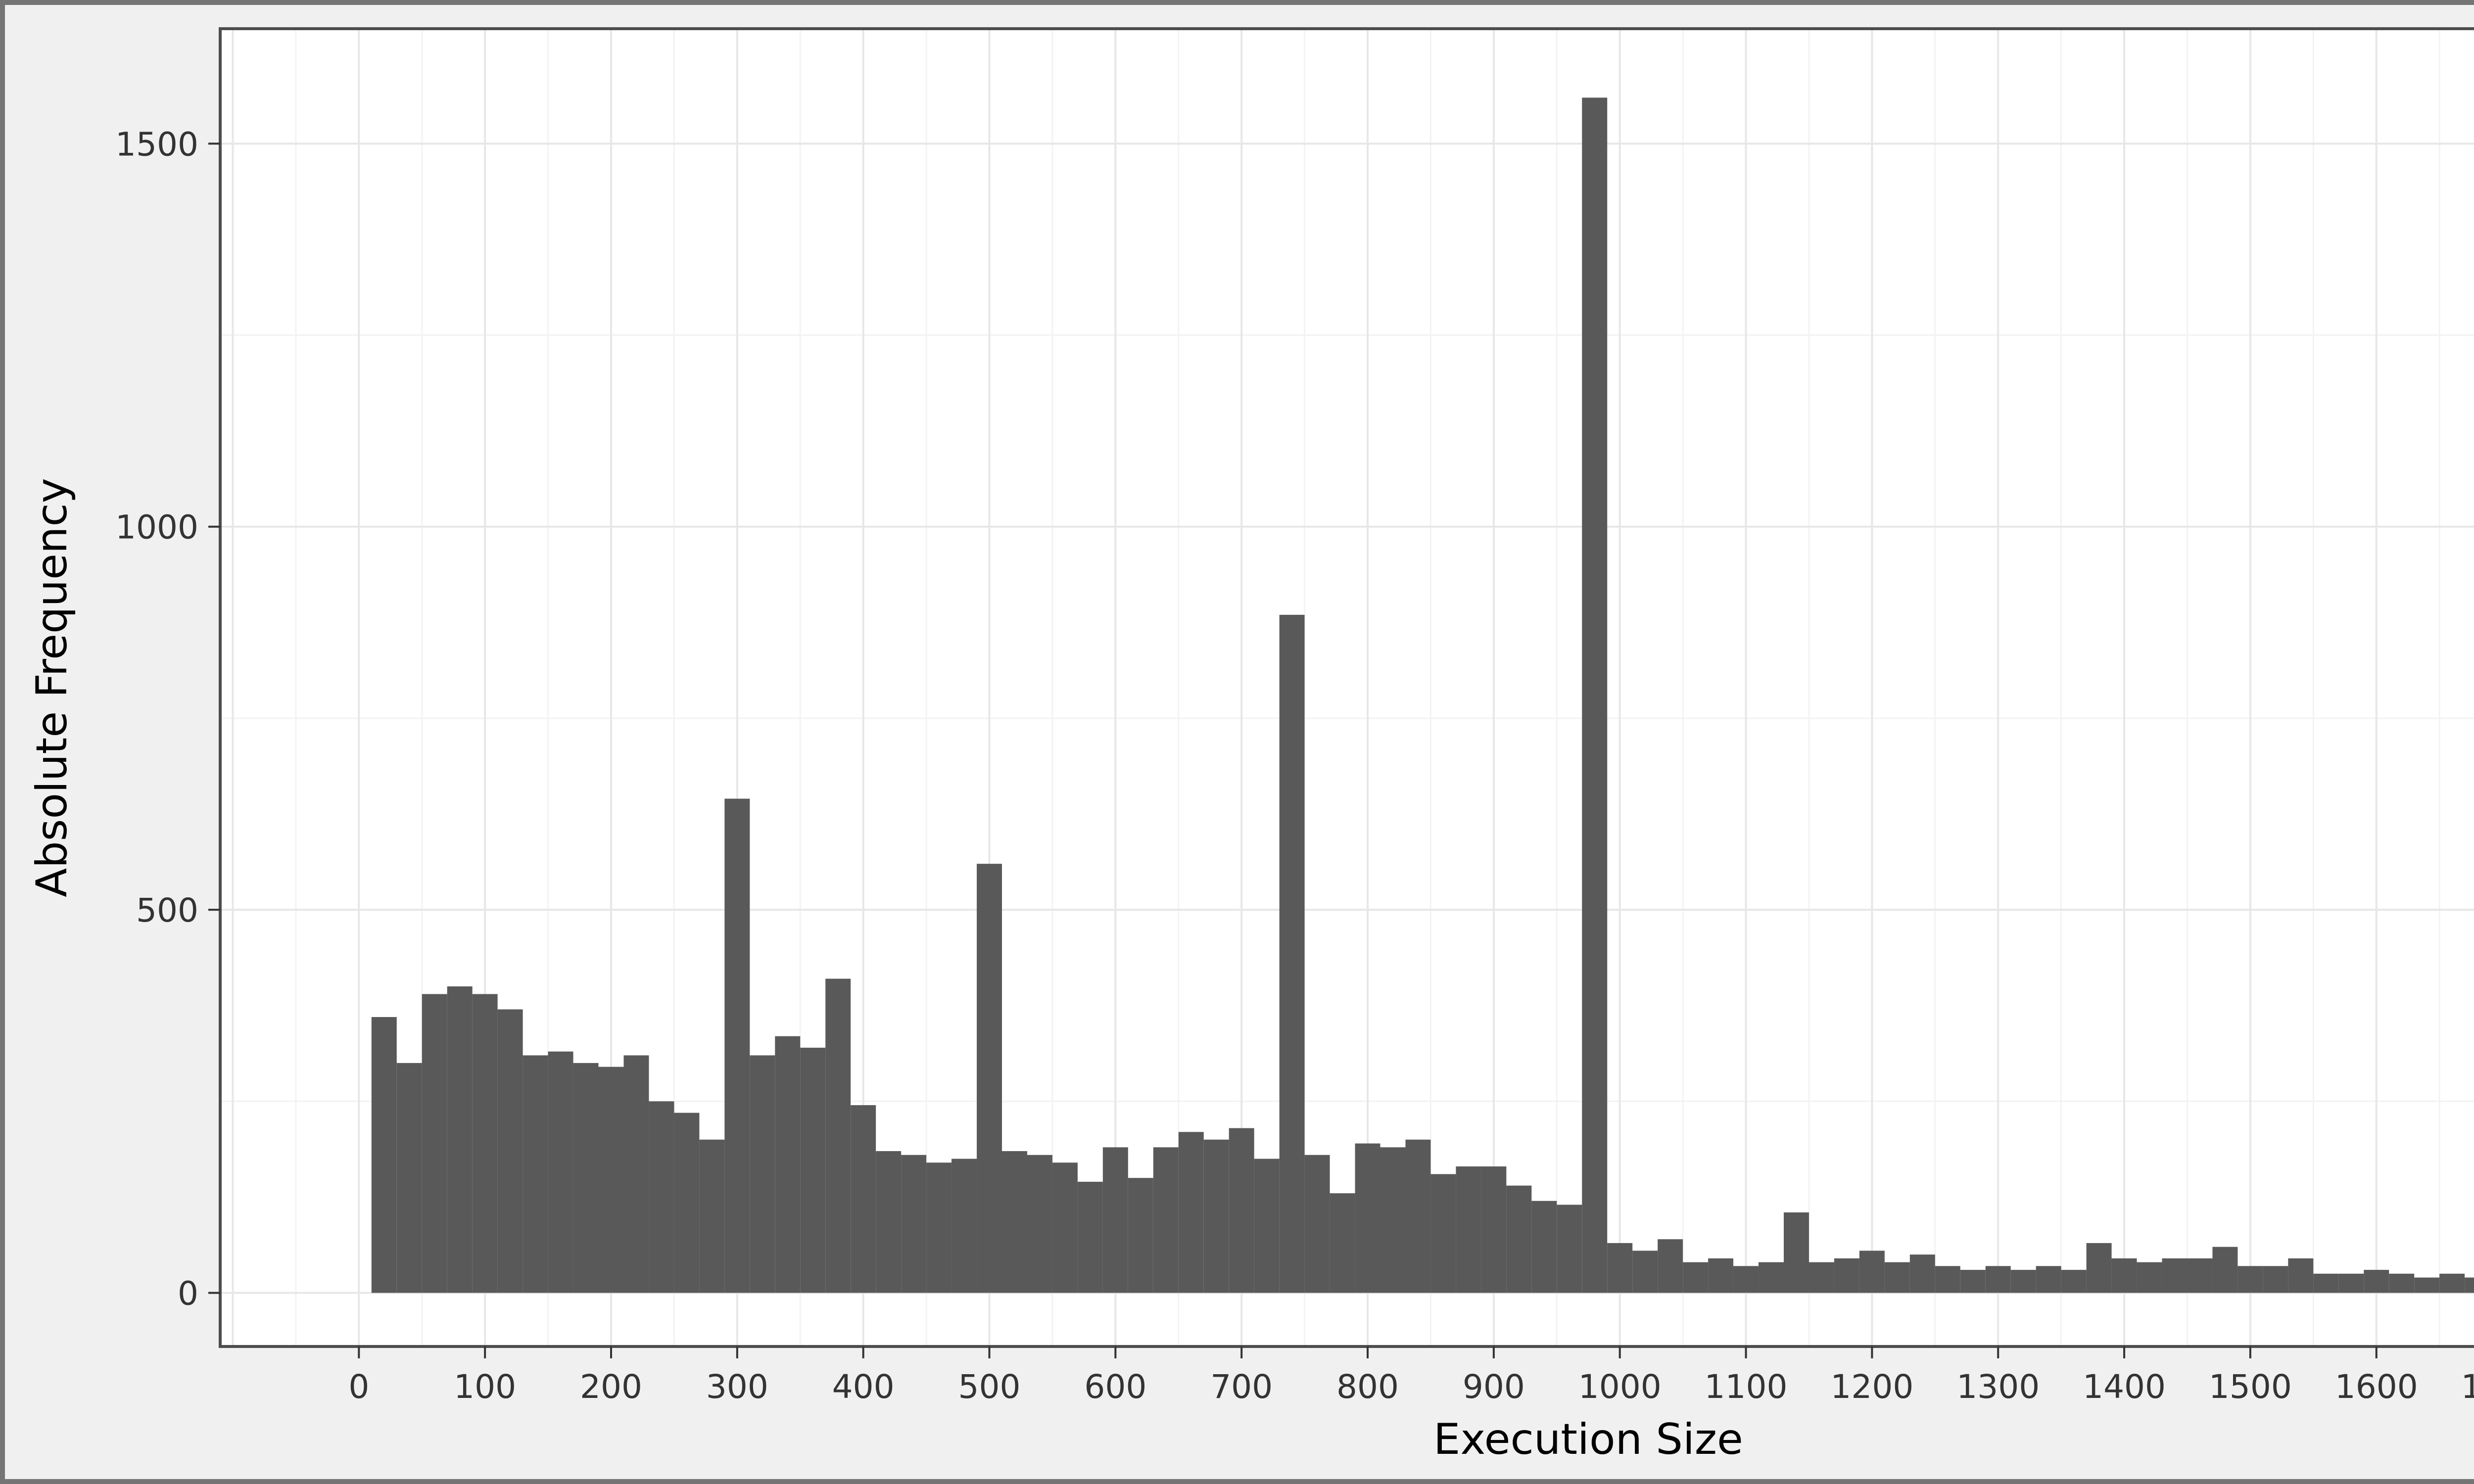 The width and height of the screenshot is (2474, 1484). Describe the element at coordinates (167, 910) in the screenshot. I see `y-tick-label: 500` at that location.